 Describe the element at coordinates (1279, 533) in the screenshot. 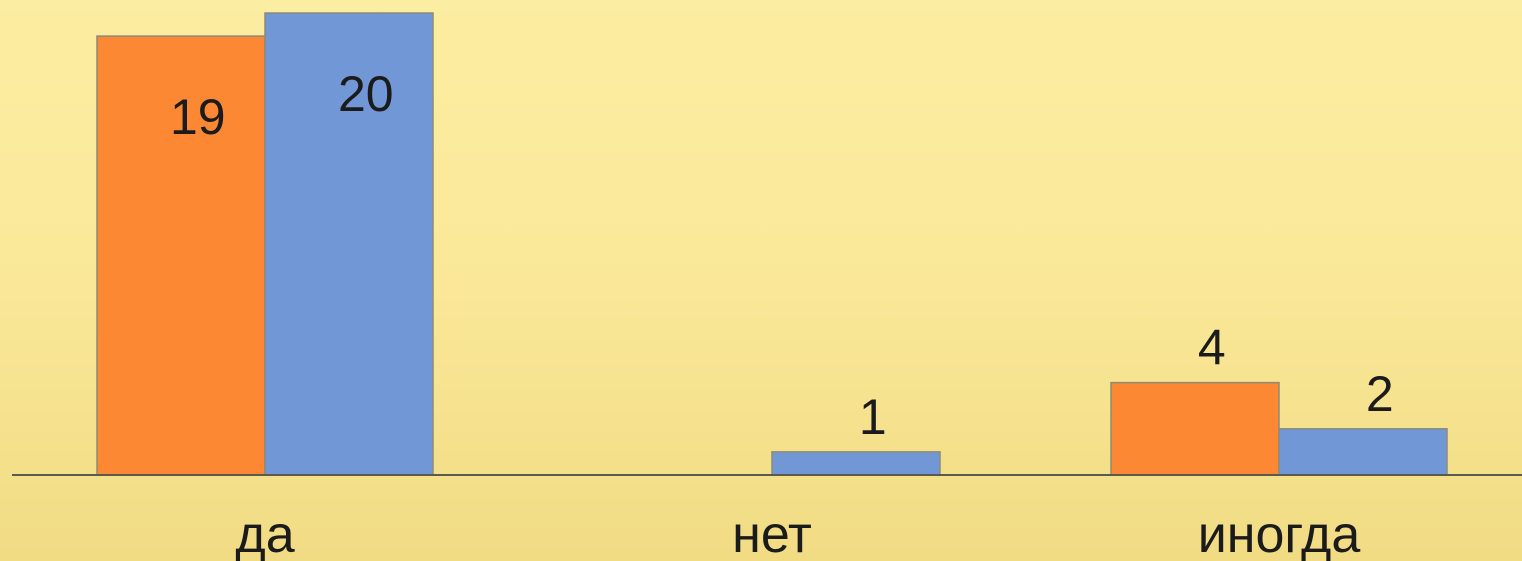

I see `category-label-3: иногда` at that location.